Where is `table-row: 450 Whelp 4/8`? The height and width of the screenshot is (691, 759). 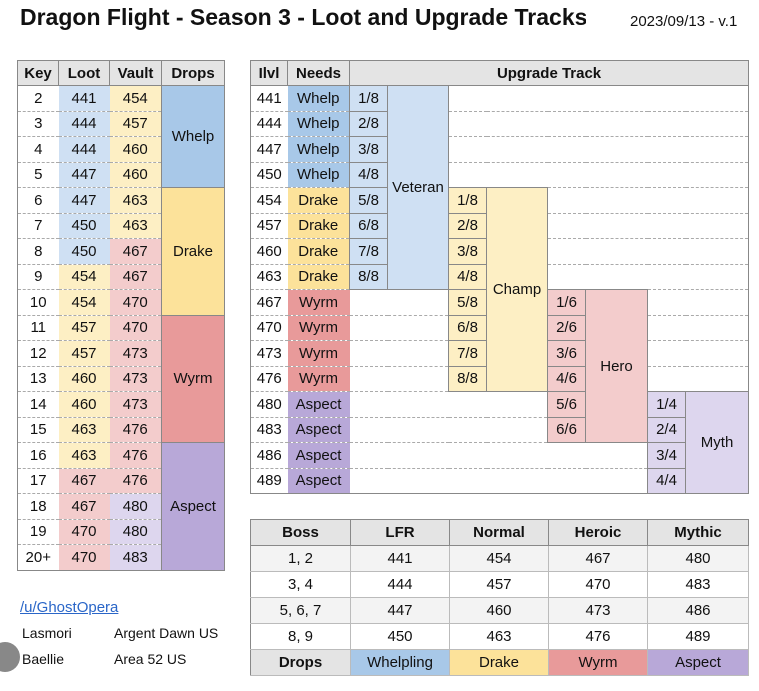
table-row: 450 Whelp 4/8 is located at coordinates (499, 174).